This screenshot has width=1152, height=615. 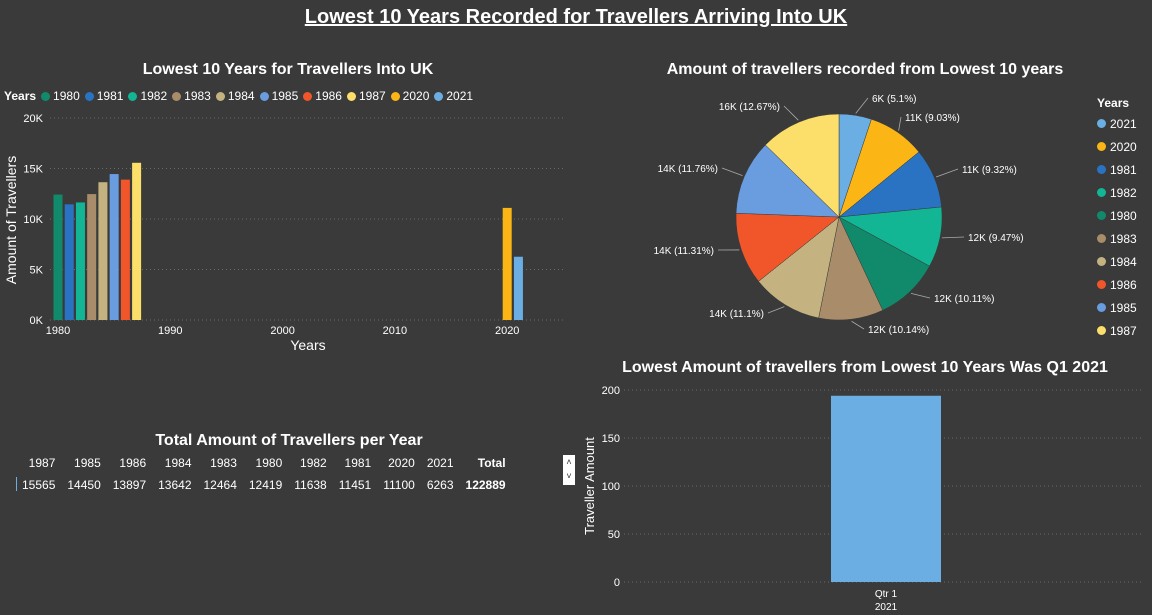 I want to click on pie-legend-item: 1982, so click(x=1117, y=192).